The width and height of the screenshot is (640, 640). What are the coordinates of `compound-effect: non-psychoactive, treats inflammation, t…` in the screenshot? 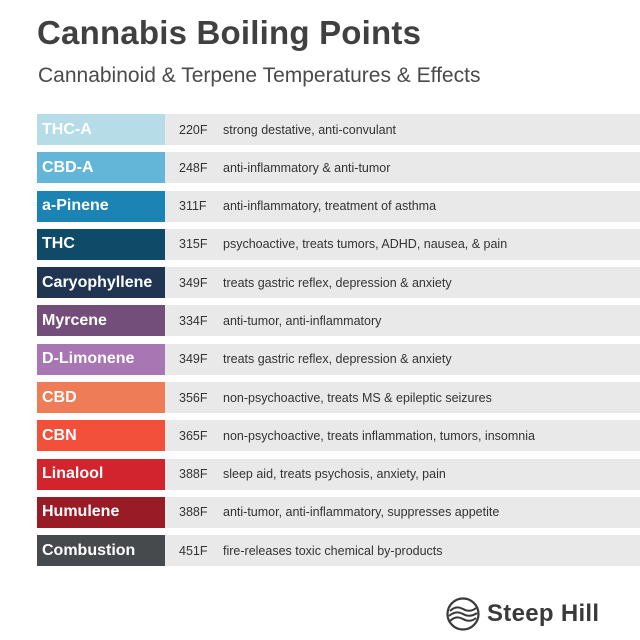 It's located at (379, 435).